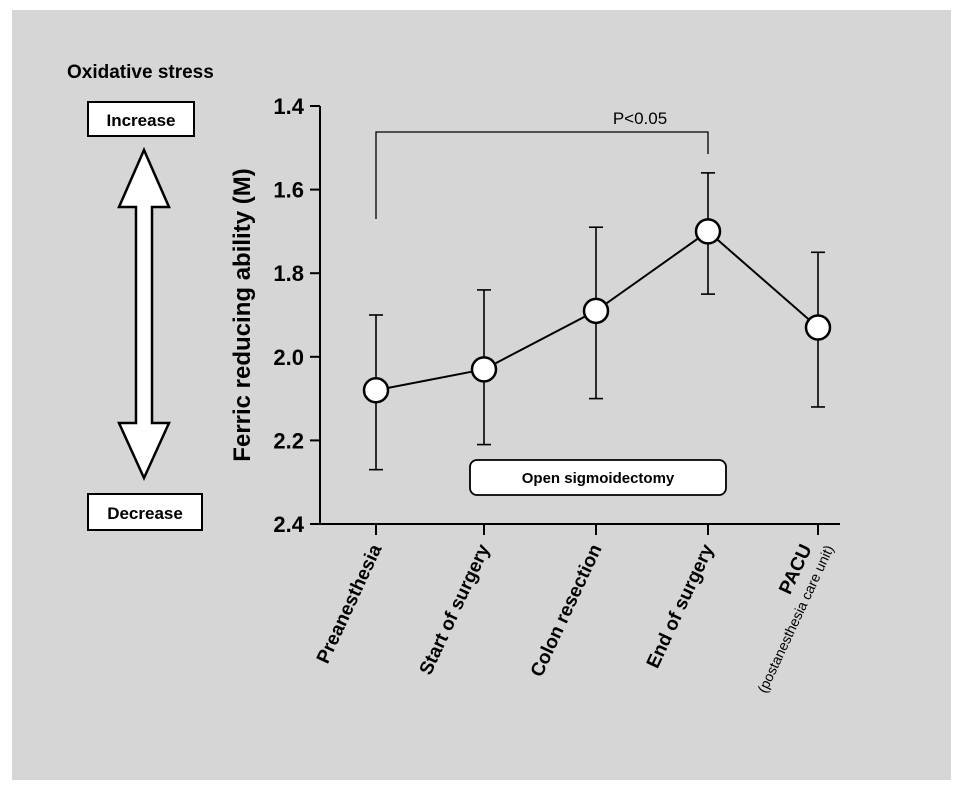 The width and height of the screenshot is (956, 787). Describe the element at coordinates (350, 604) in the screenshot. I see `x-tick-label: Preanesthesia` at that location.